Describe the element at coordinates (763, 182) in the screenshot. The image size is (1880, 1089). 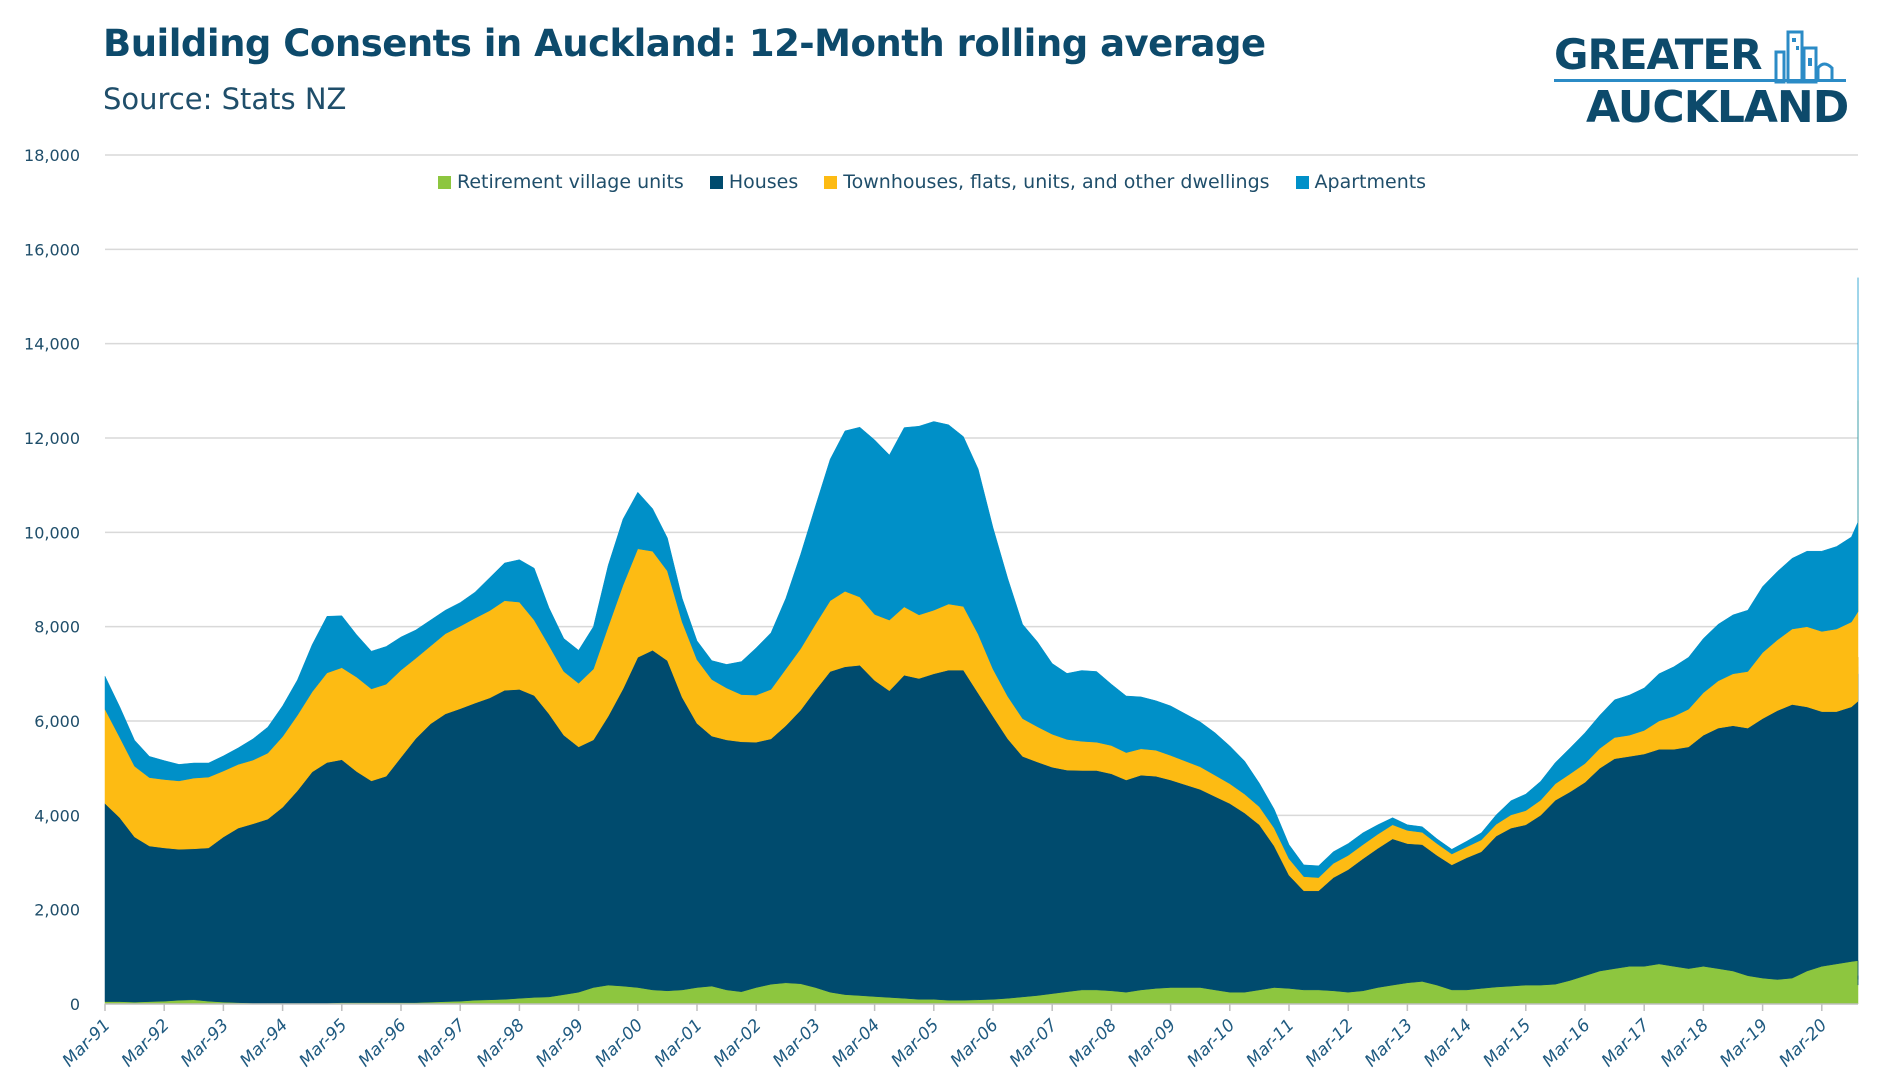
I see `legend-label: Houses` at that location.